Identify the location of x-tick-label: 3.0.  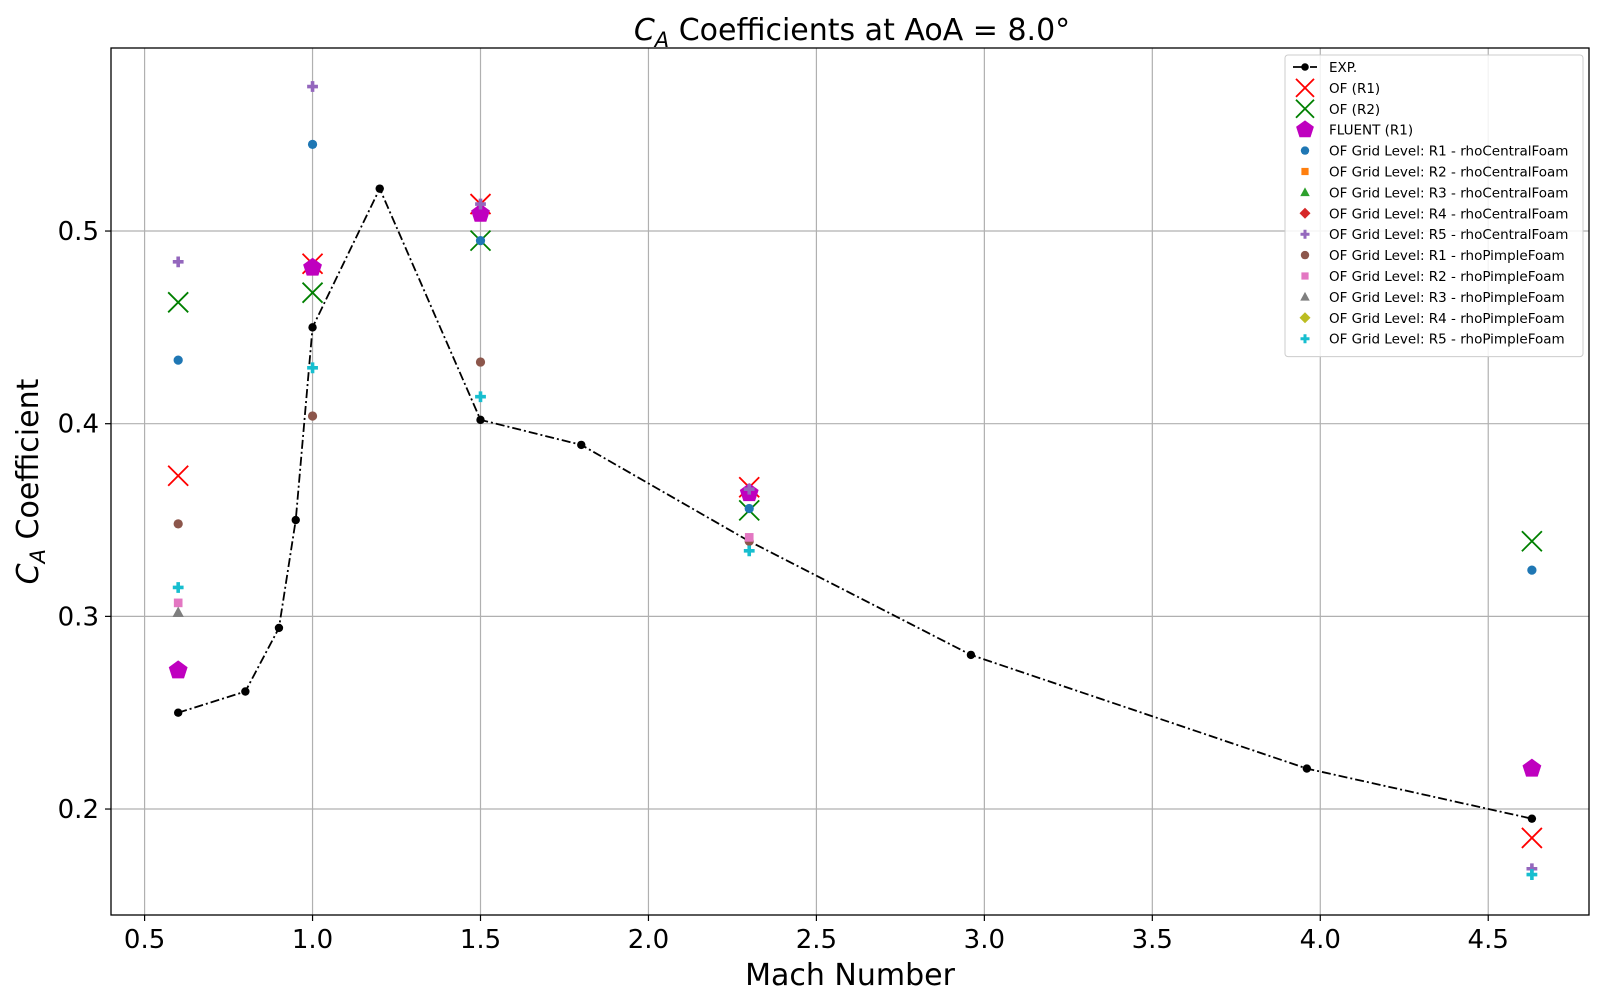
(984, 940).